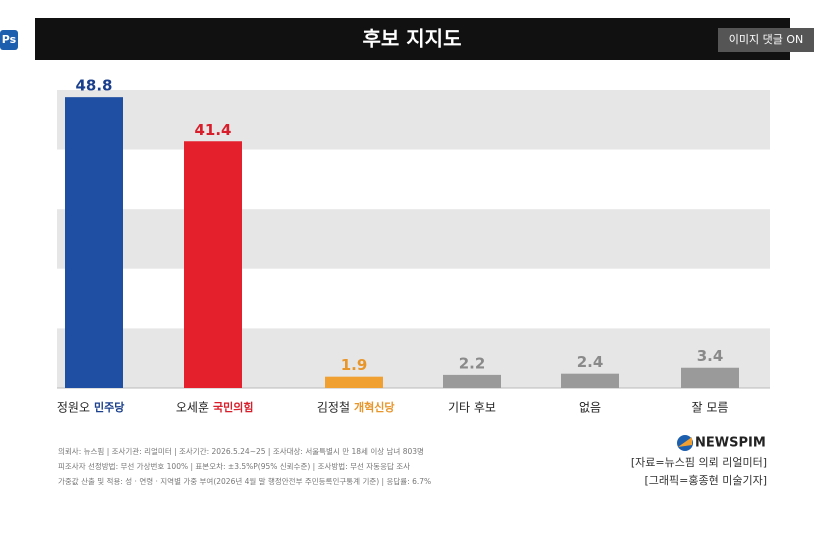 The image size is (814, 548). Describe the element at coordinates (710, 356) in the screenshot. I see `value-label: 3.4` at that location.